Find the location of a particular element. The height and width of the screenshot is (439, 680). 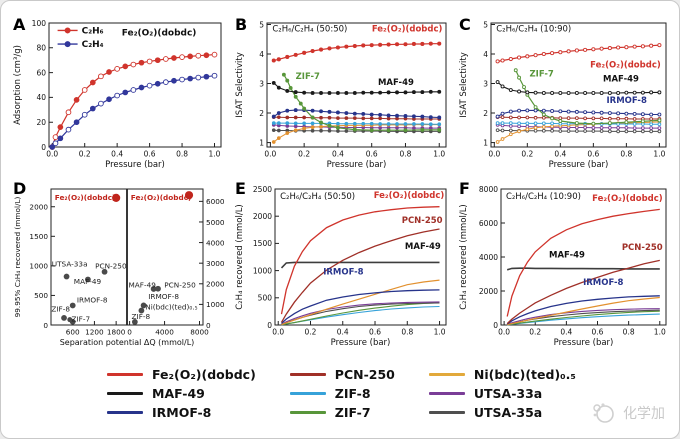

svg-text: 8000 is located at coordinates (488, 189).